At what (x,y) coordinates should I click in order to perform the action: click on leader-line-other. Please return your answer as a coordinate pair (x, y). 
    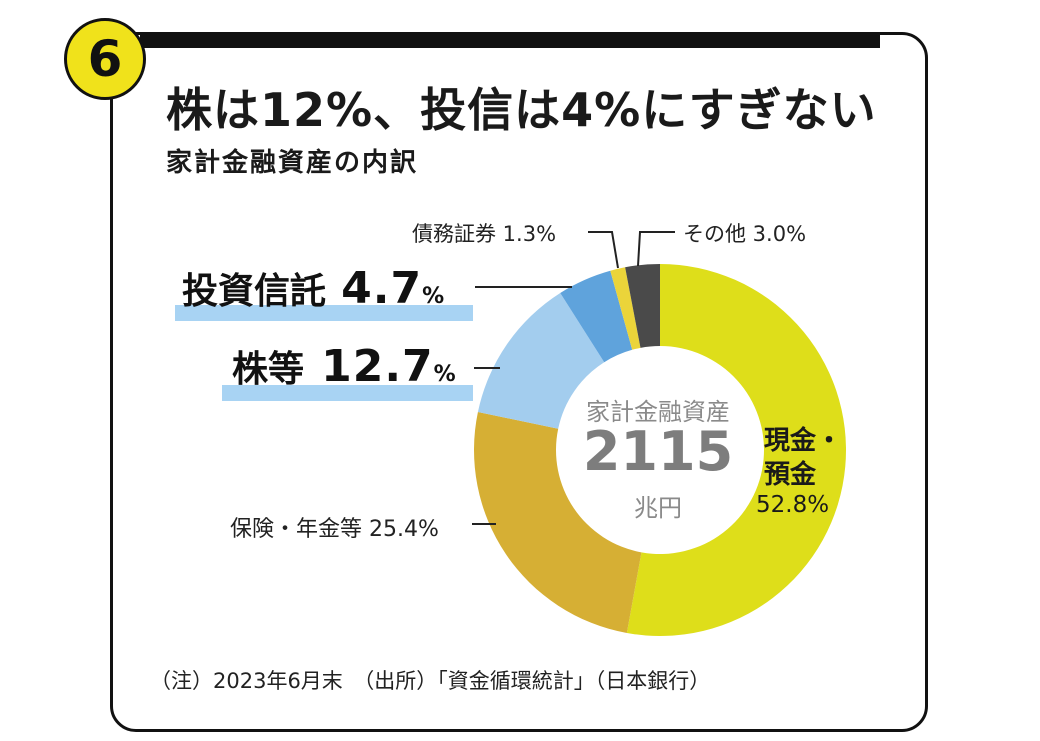
    Looking at the image, I should click on (656, 249).